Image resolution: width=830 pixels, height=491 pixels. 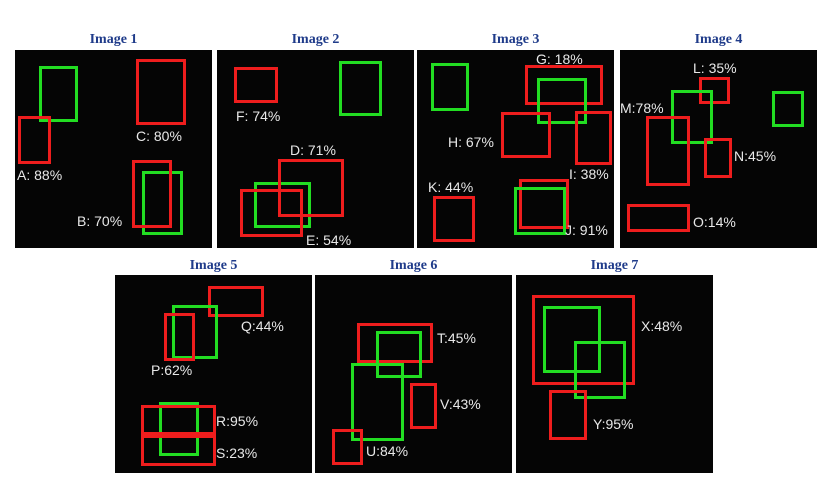 I want to click on panel-title: Image 4, so click(x=718, y=39).